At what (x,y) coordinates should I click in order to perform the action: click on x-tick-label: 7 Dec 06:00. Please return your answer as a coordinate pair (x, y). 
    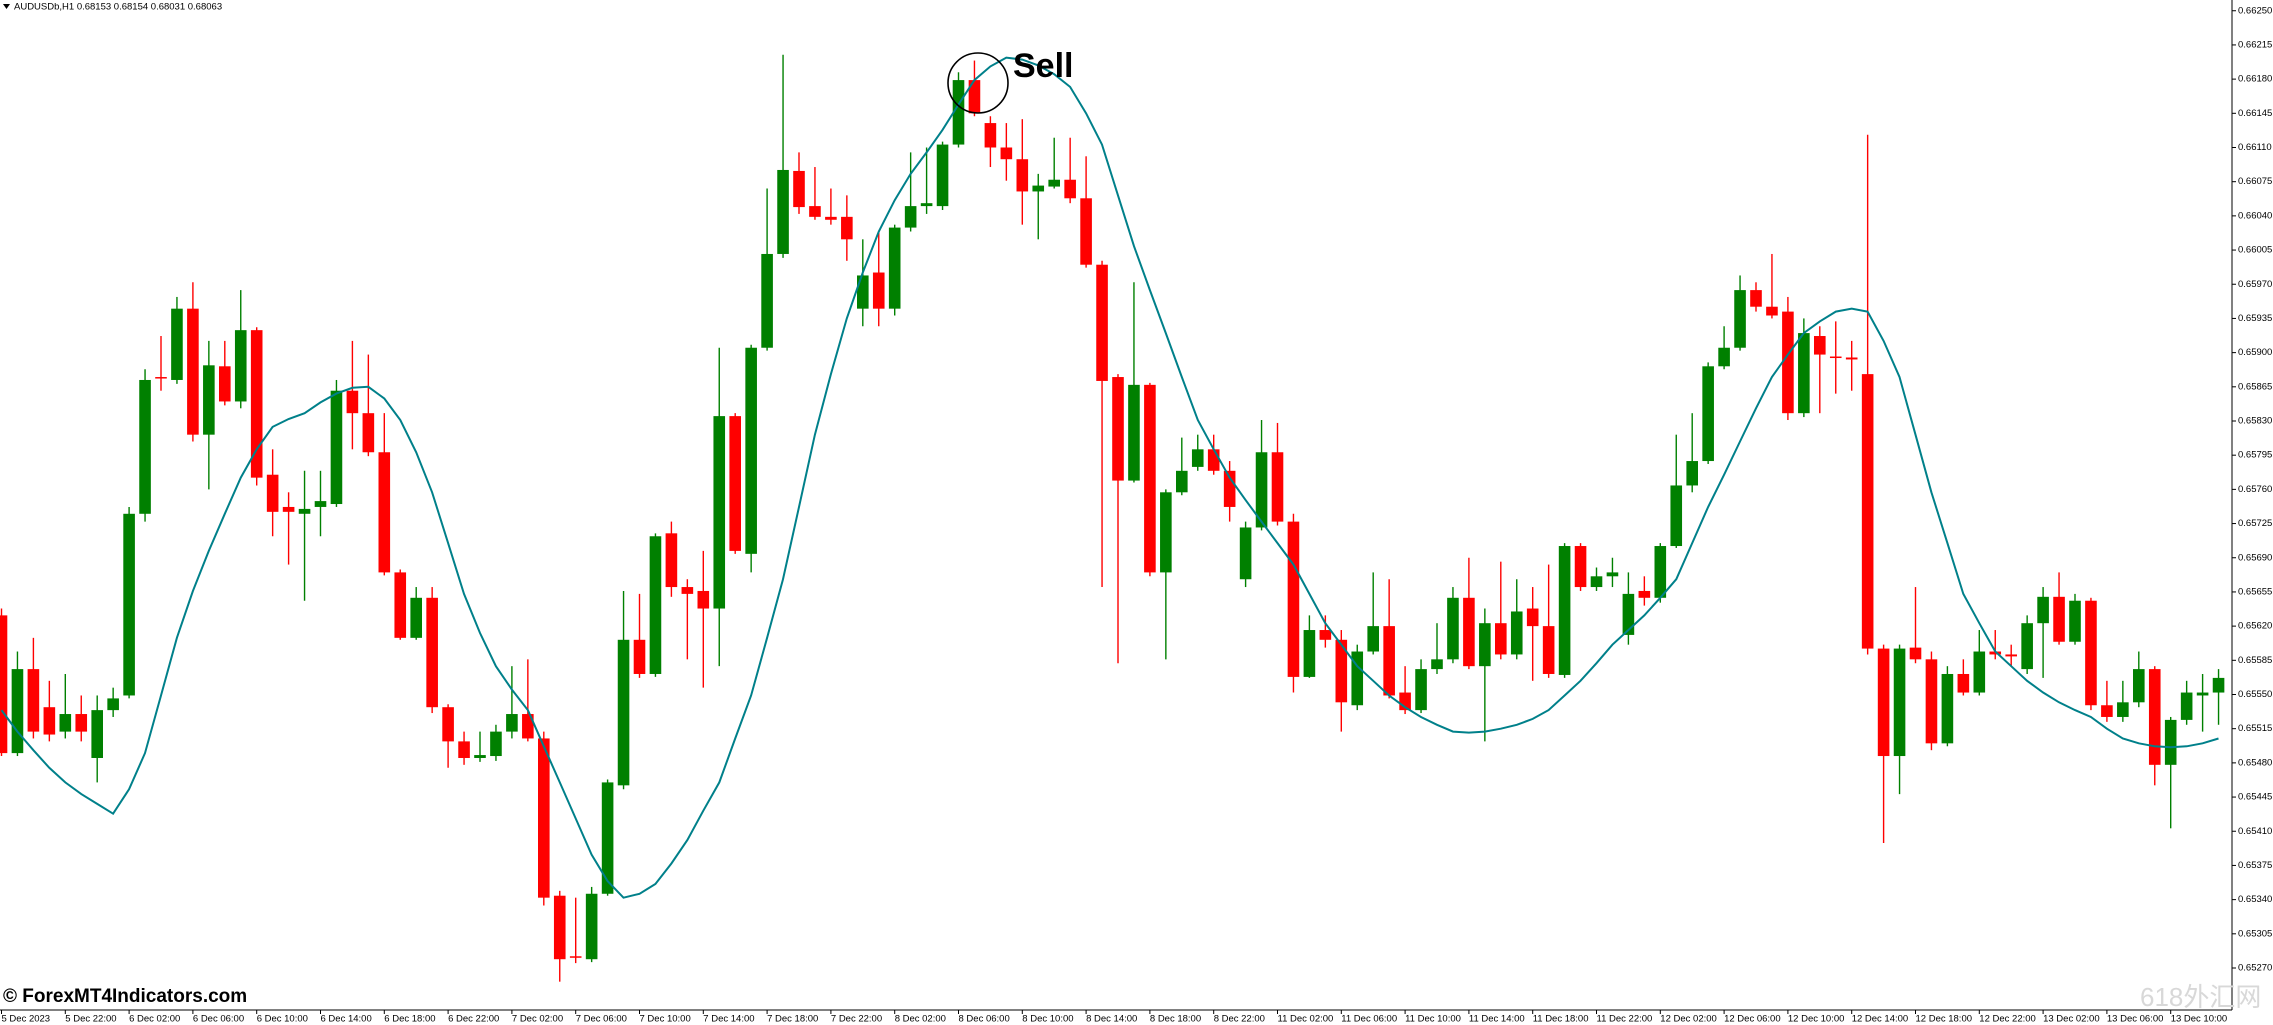
    Looking at the image, I should click on (601, 1019).